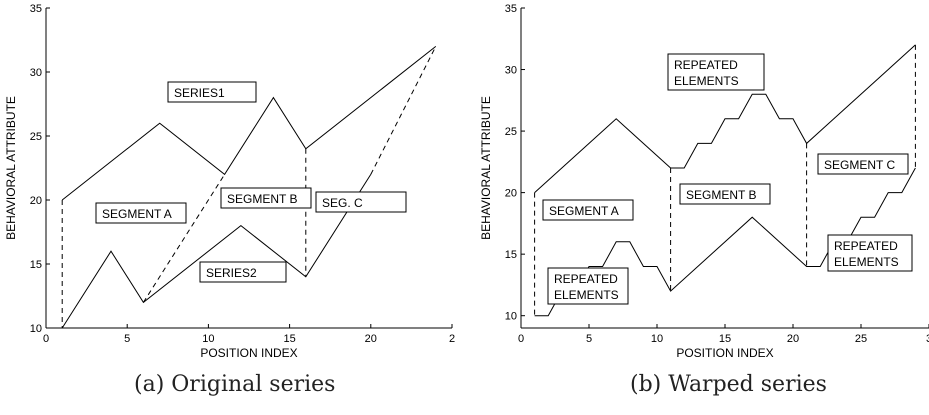 This screenshot has height=415, width=929. What do you see at coordinates (861, 339) in the screenshot?
I see `x-tick-label: 25` at bounding box center [861, 339].